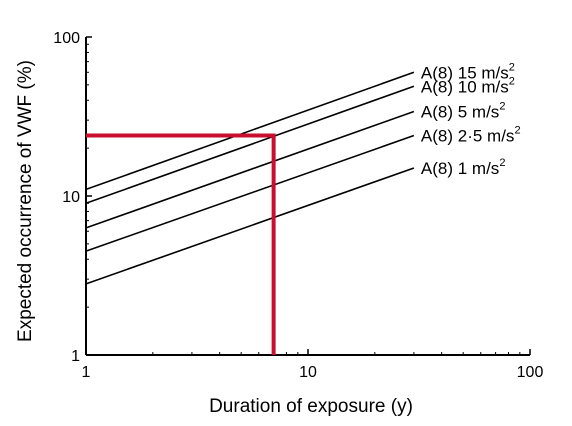 The width and height of the screenshot is (572, 426). Describe the element at coordinates (66, 38) in the screenshot. I see `y-tick-label-2: 100` at that location.